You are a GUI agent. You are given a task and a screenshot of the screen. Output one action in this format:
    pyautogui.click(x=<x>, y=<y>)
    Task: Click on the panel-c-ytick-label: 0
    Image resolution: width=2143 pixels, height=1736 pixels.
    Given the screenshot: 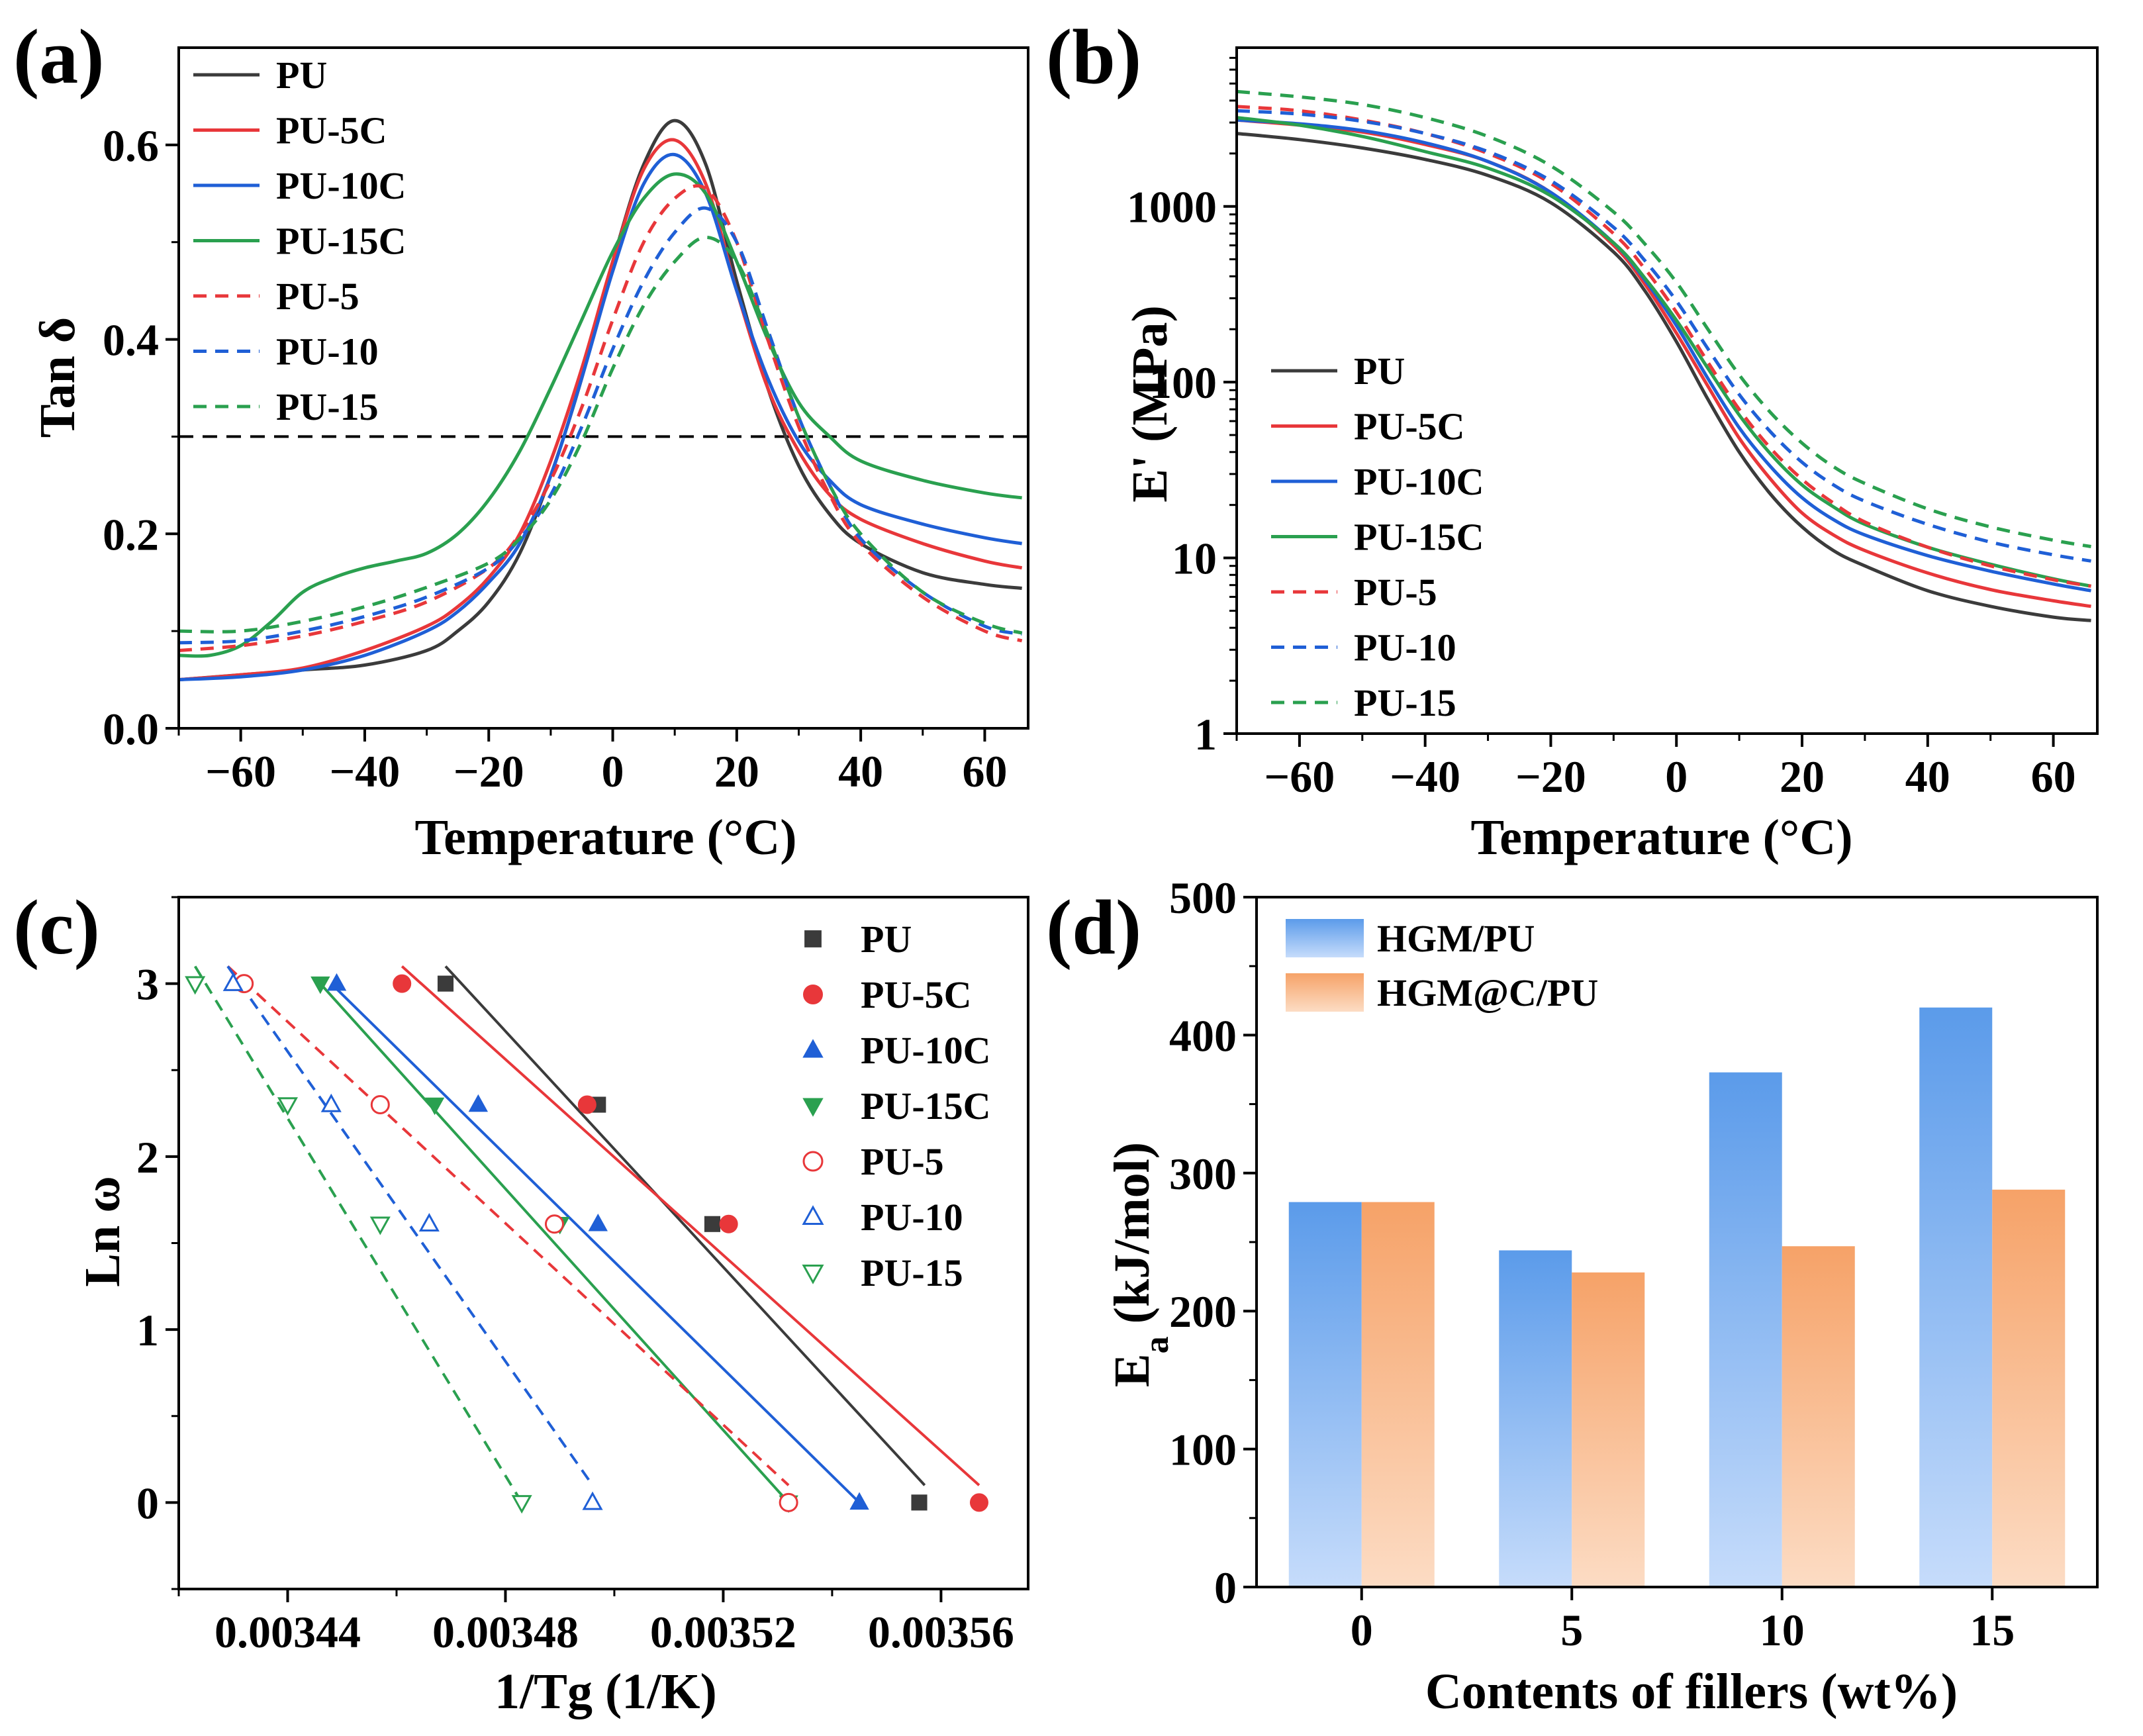 What is the action you would take?
    pyautogui.click(x=147, y=1503)
    